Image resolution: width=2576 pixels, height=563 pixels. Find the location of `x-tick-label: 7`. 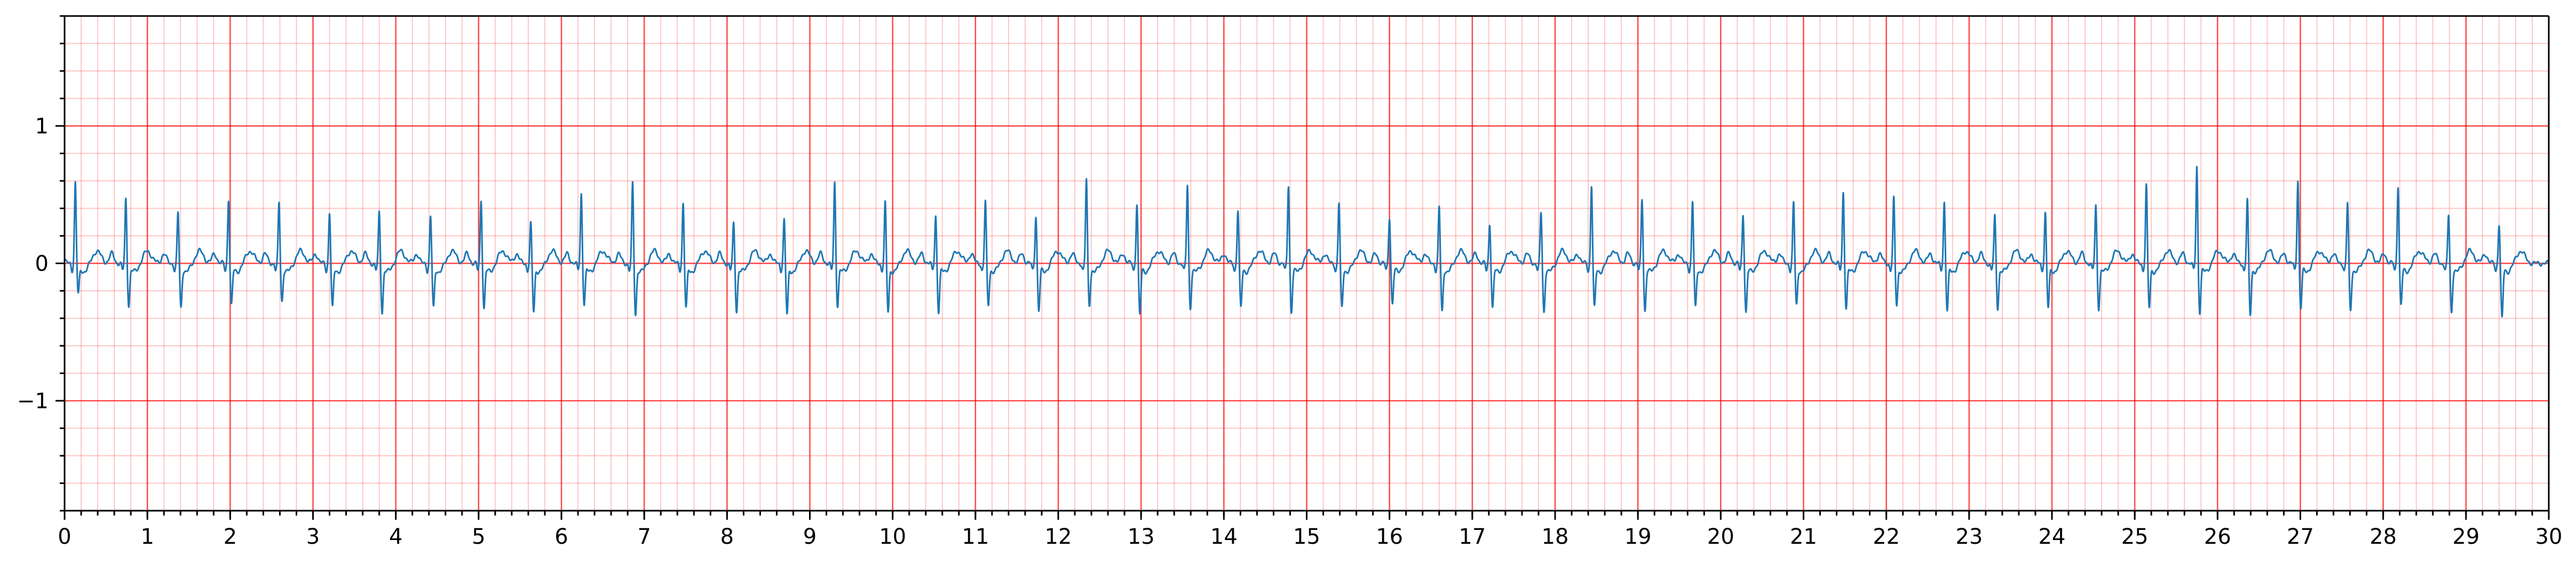

x-tick-label: 7 is located at coordinates (644, 537).